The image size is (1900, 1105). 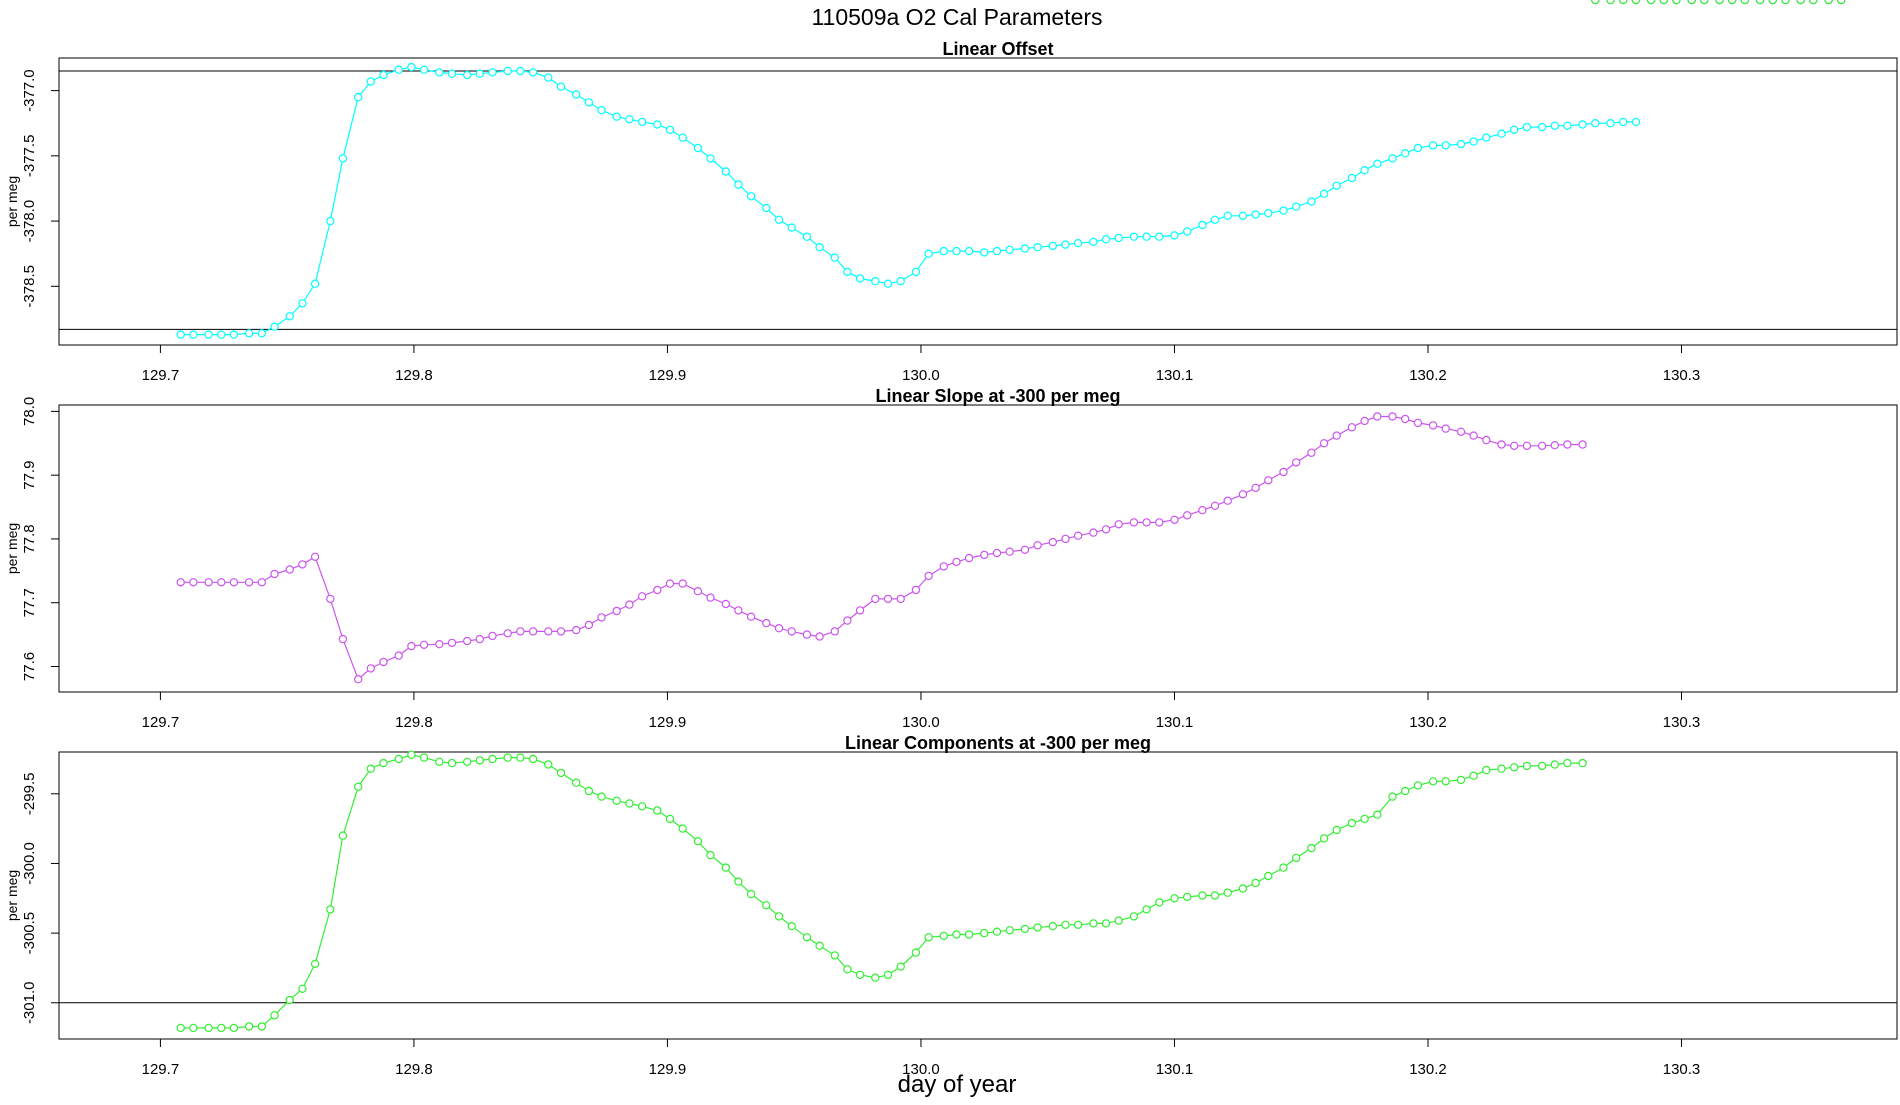 I want to click on y-axis-label: per meg, so click(x=12, y=201).